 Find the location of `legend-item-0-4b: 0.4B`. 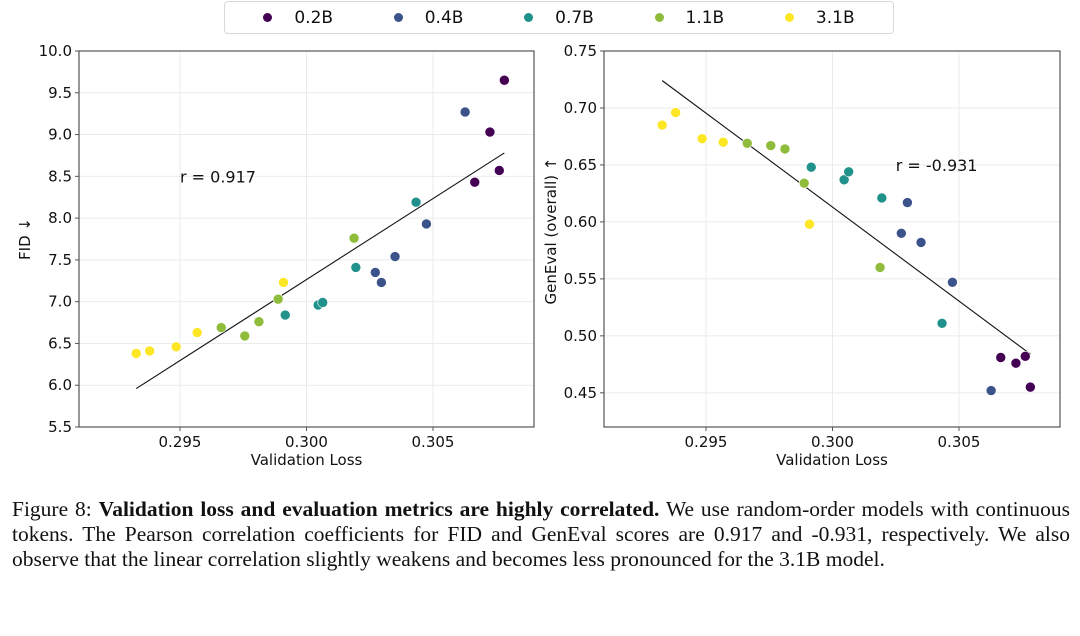

legend-item-0-4b: 0.4B is located at coordinates (428, 17).